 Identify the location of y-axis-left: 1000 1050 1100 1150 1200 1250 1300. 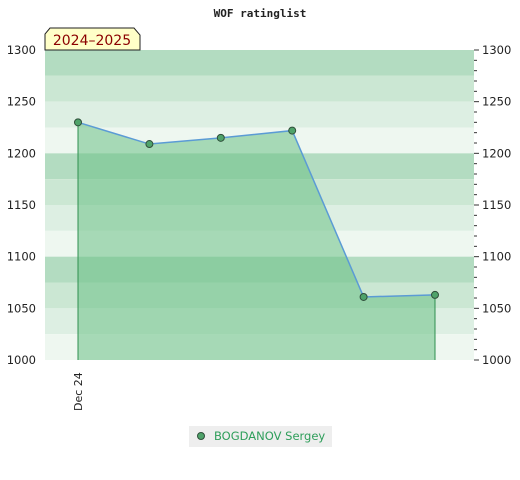
(21, 205).